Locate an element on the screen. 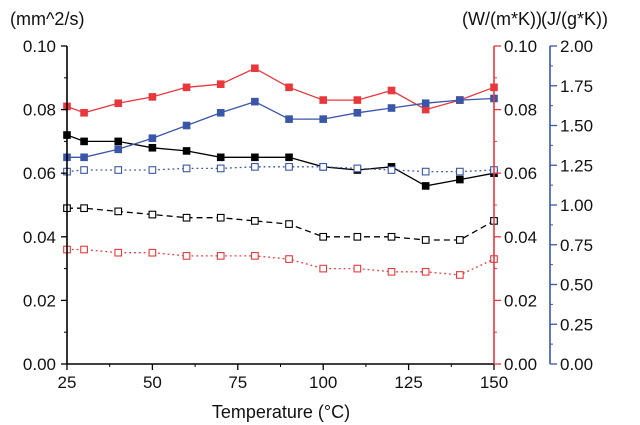 The width and height of the screenshot is (640, 425). series-3-line is located at coordinates (281, 127).